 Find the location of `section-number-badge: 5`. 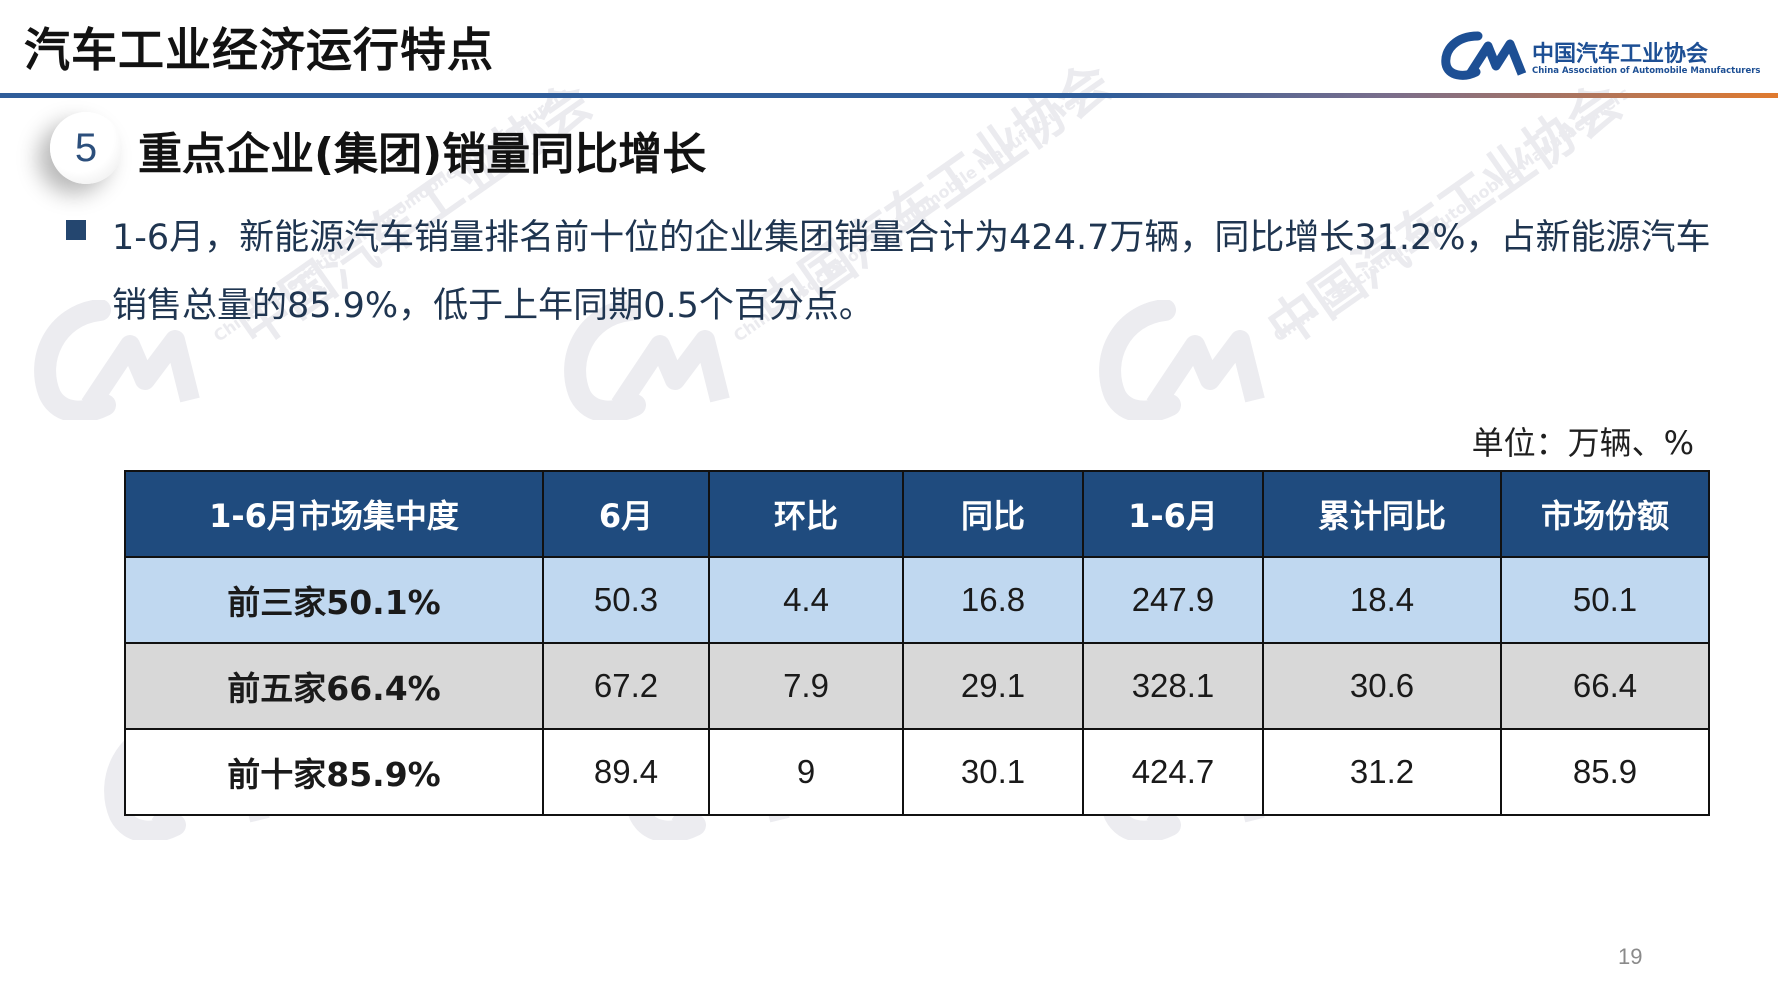

section-number-badge: 5 is located at coordinates (86, 148).